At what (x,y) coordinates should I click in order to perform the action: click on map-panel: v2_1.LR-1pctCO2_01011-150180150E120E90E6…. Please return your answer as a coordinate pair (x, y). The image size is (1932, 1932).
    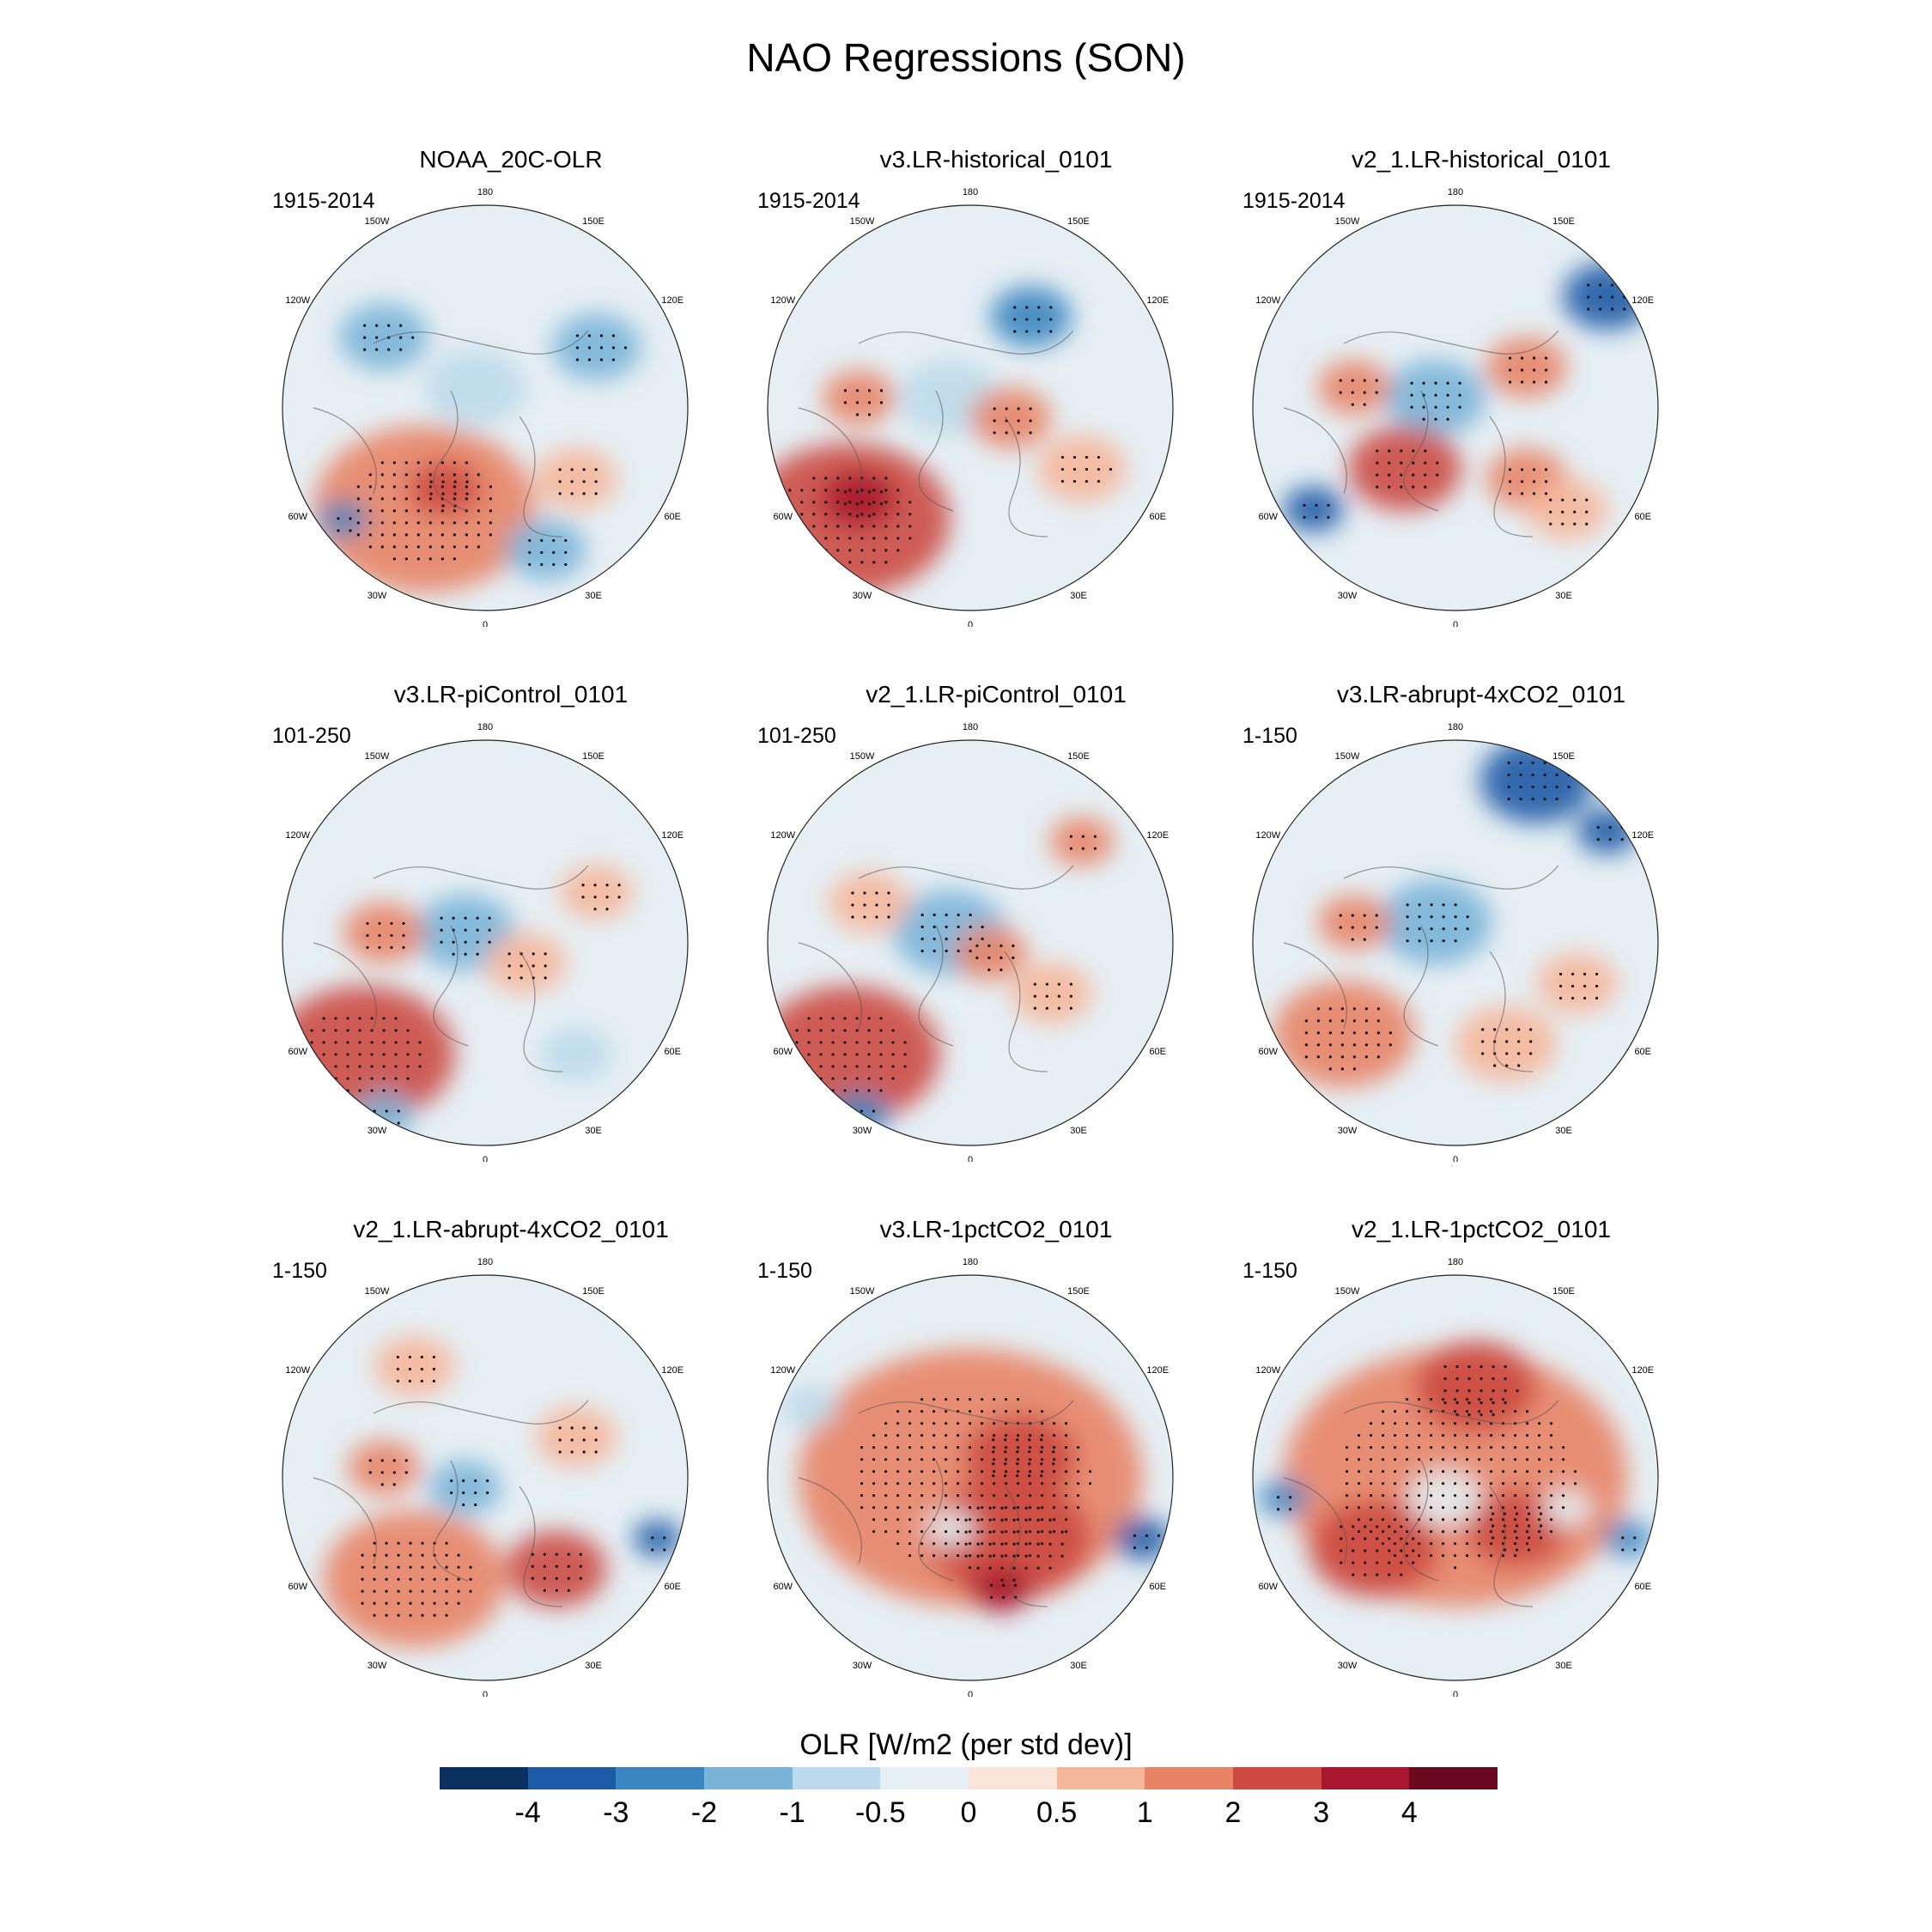
    Looking at the image, I should click on (1477, 1456).